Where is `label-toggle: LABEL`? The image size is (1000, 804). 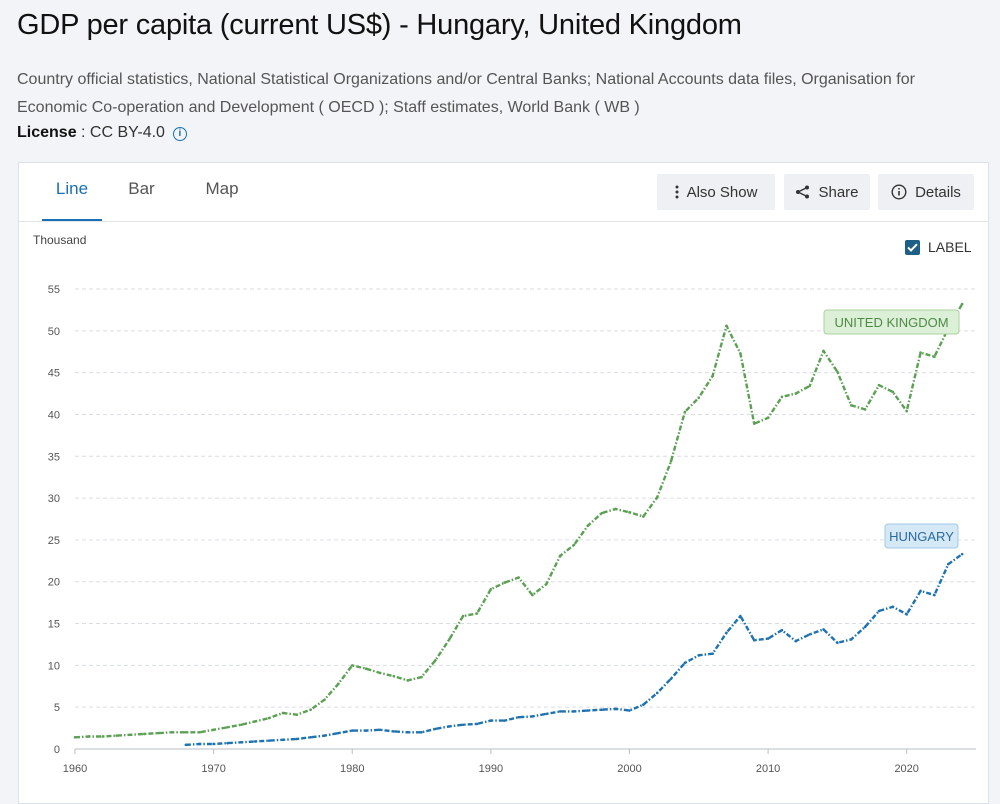 label-toggle: LABEL is located at coordinates (938, 247).